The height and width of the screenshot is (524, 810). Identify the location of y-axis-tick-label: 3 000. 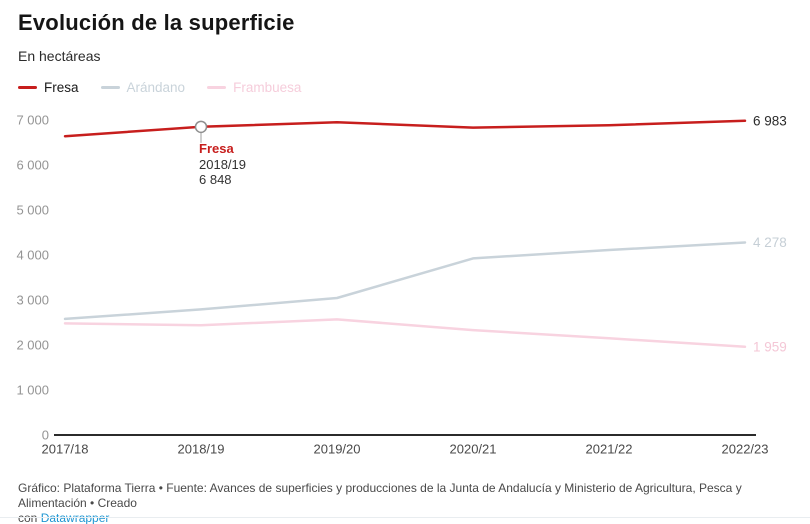
(32, 300).